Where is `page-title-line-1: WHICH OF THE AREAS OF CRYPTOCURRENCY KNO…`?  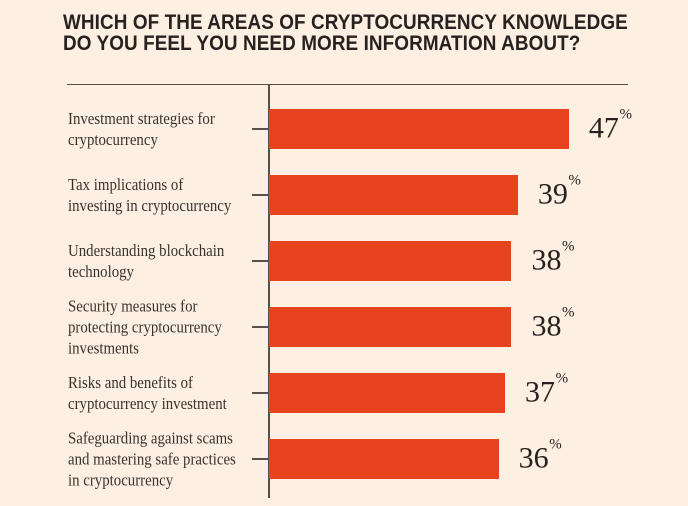 page-title-line-1: WHICH OF THE AREAS OF CRYPTOCURRENCY KNO… is located at coordinates (345, 22).